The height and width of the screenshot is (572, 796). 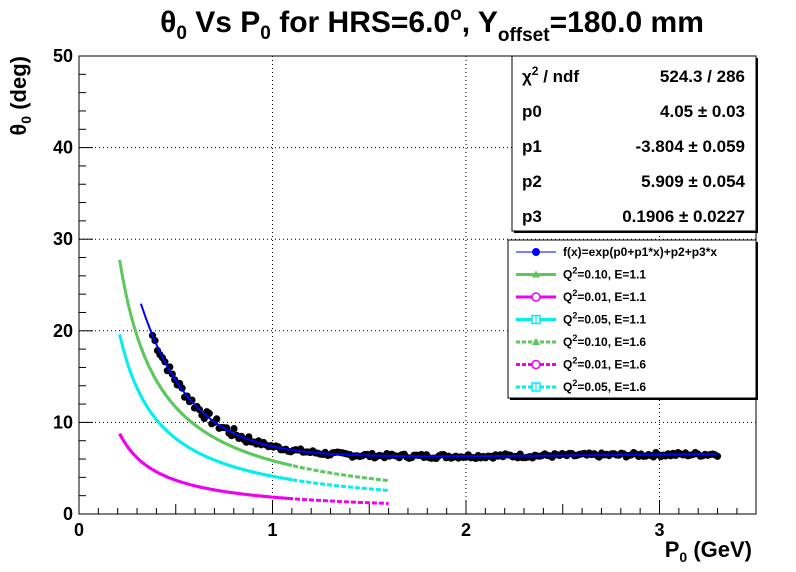 What do you see at coordinates (702, 76) in the screenshot?
I see `fit-stats-value: 524.3 / 286` at bounding box center [702, 76].